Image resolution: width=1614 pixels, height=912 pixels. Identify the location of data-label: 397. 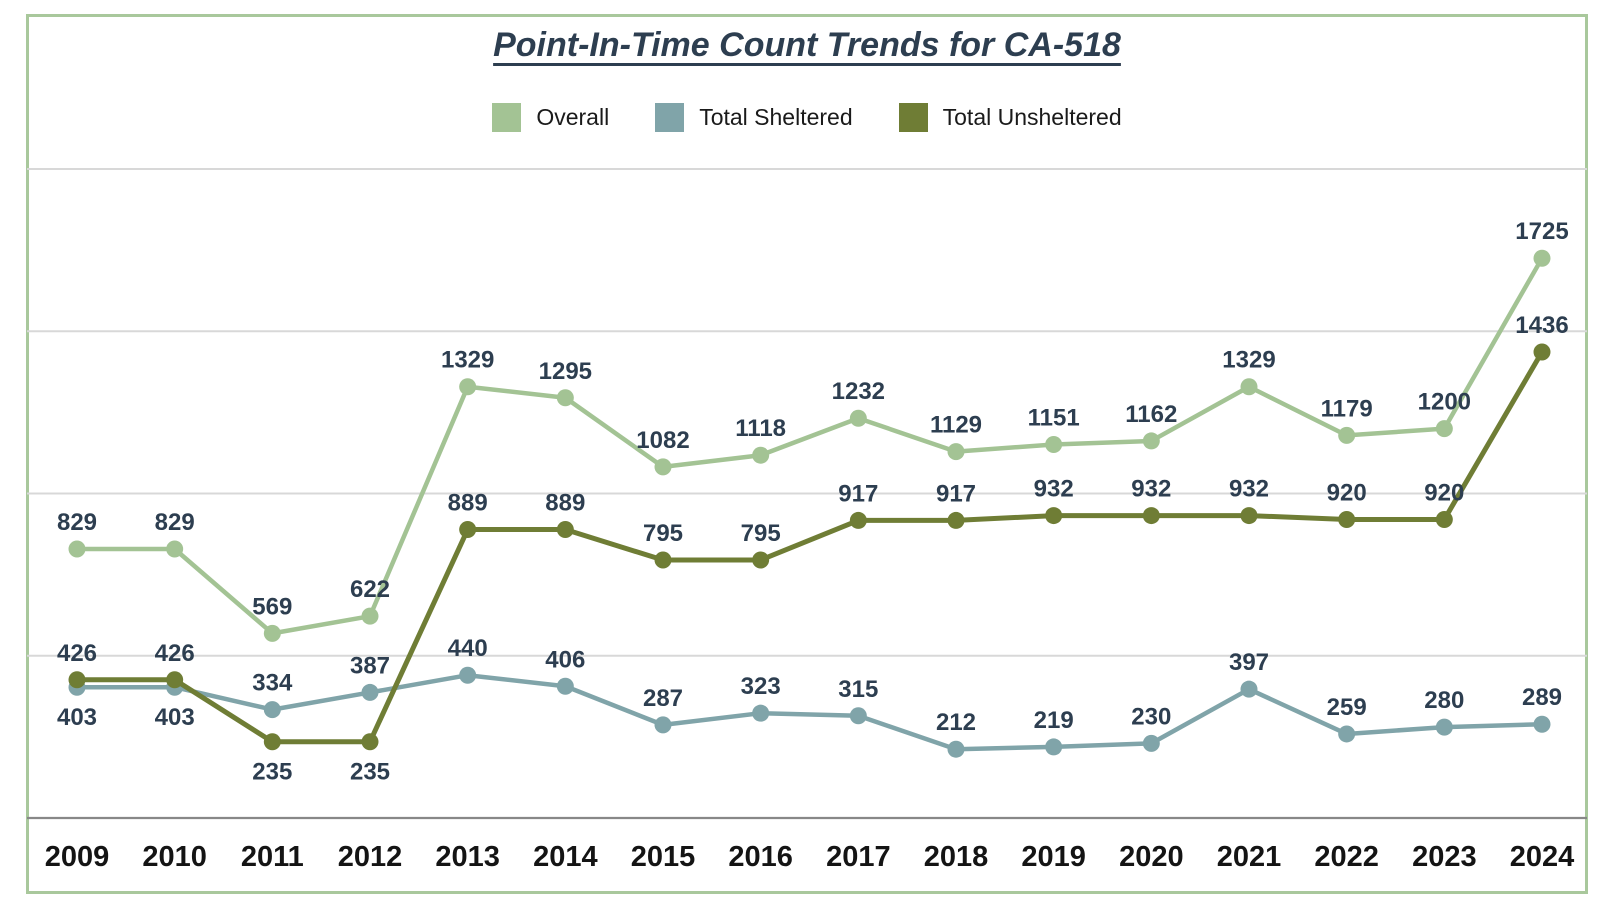
(1249, 662).